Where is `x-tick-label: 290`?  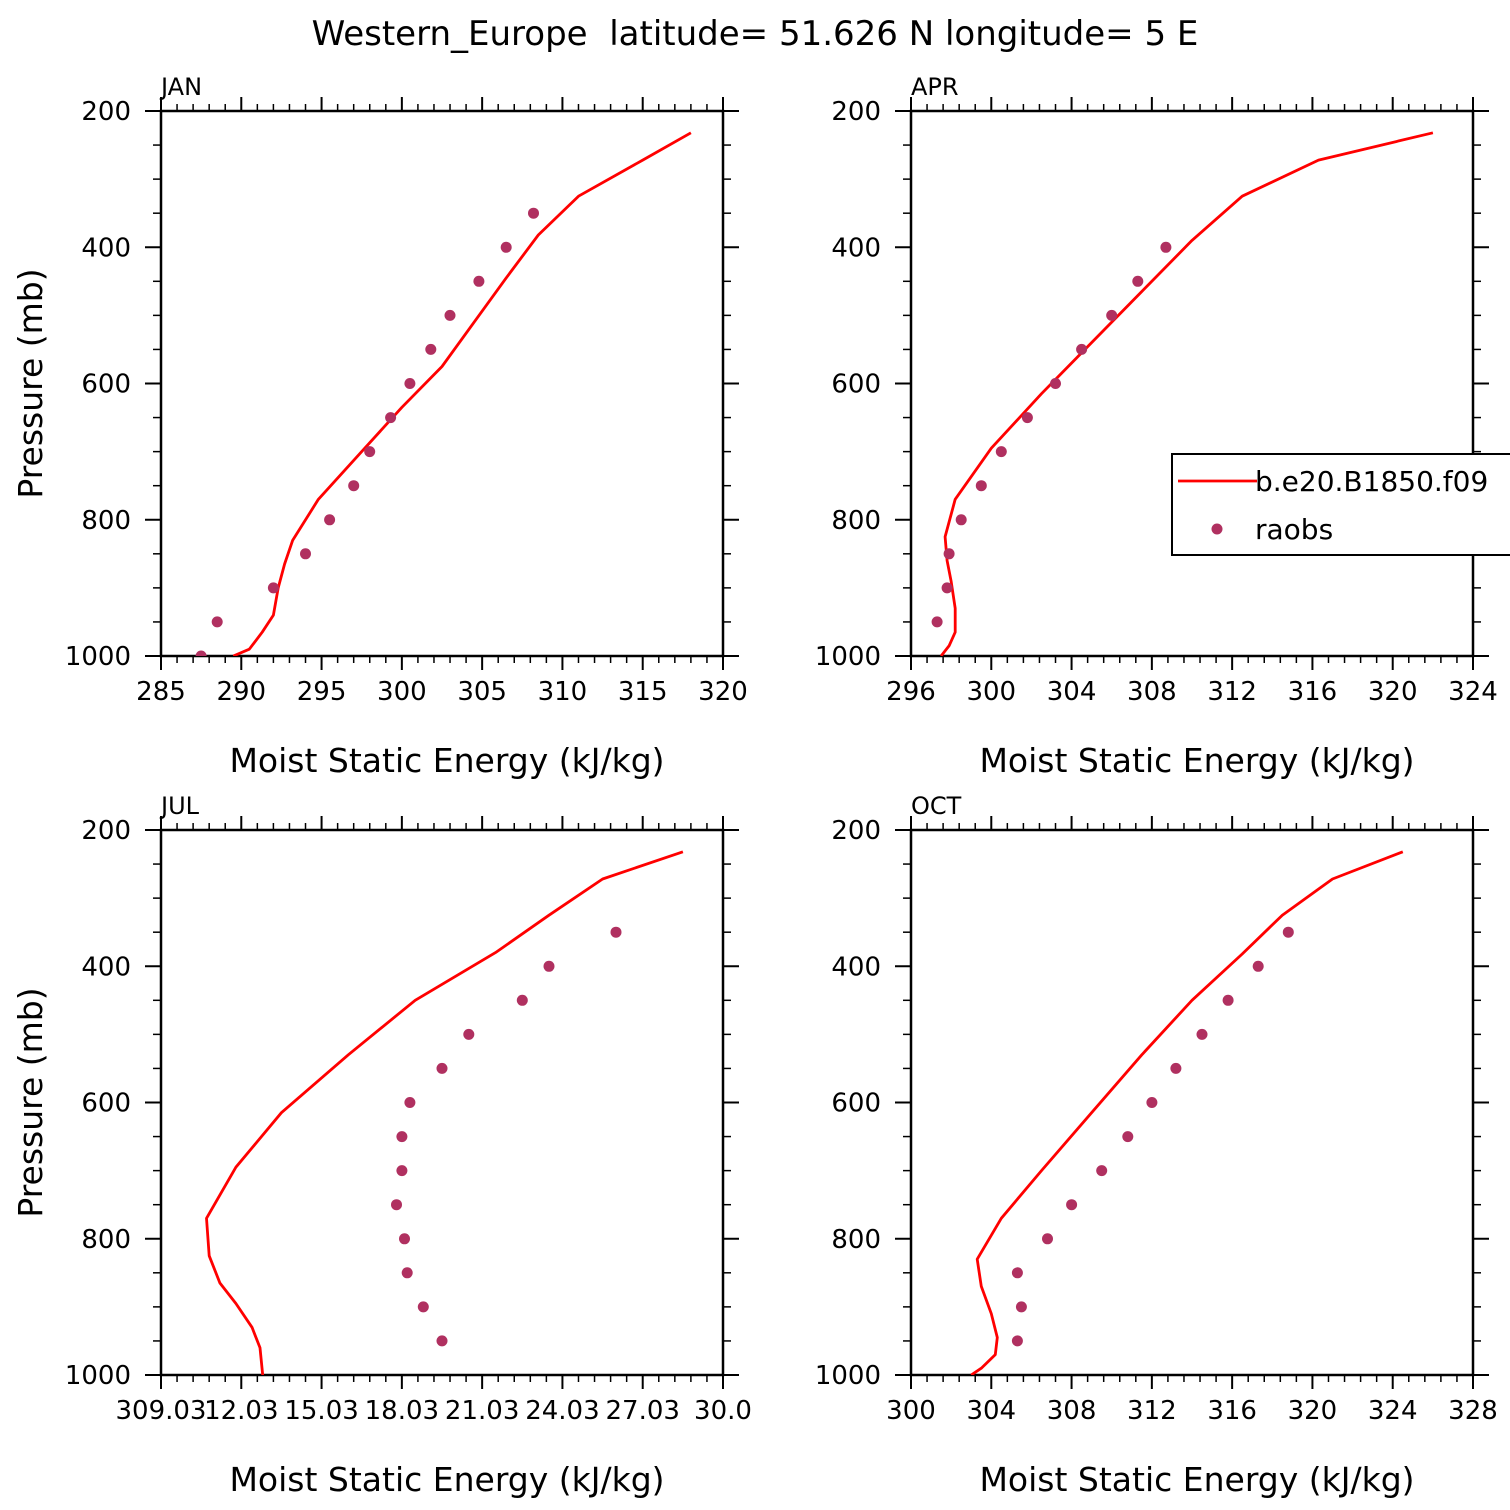 x-tick-label: 290 is located at coordinates (241, 692).